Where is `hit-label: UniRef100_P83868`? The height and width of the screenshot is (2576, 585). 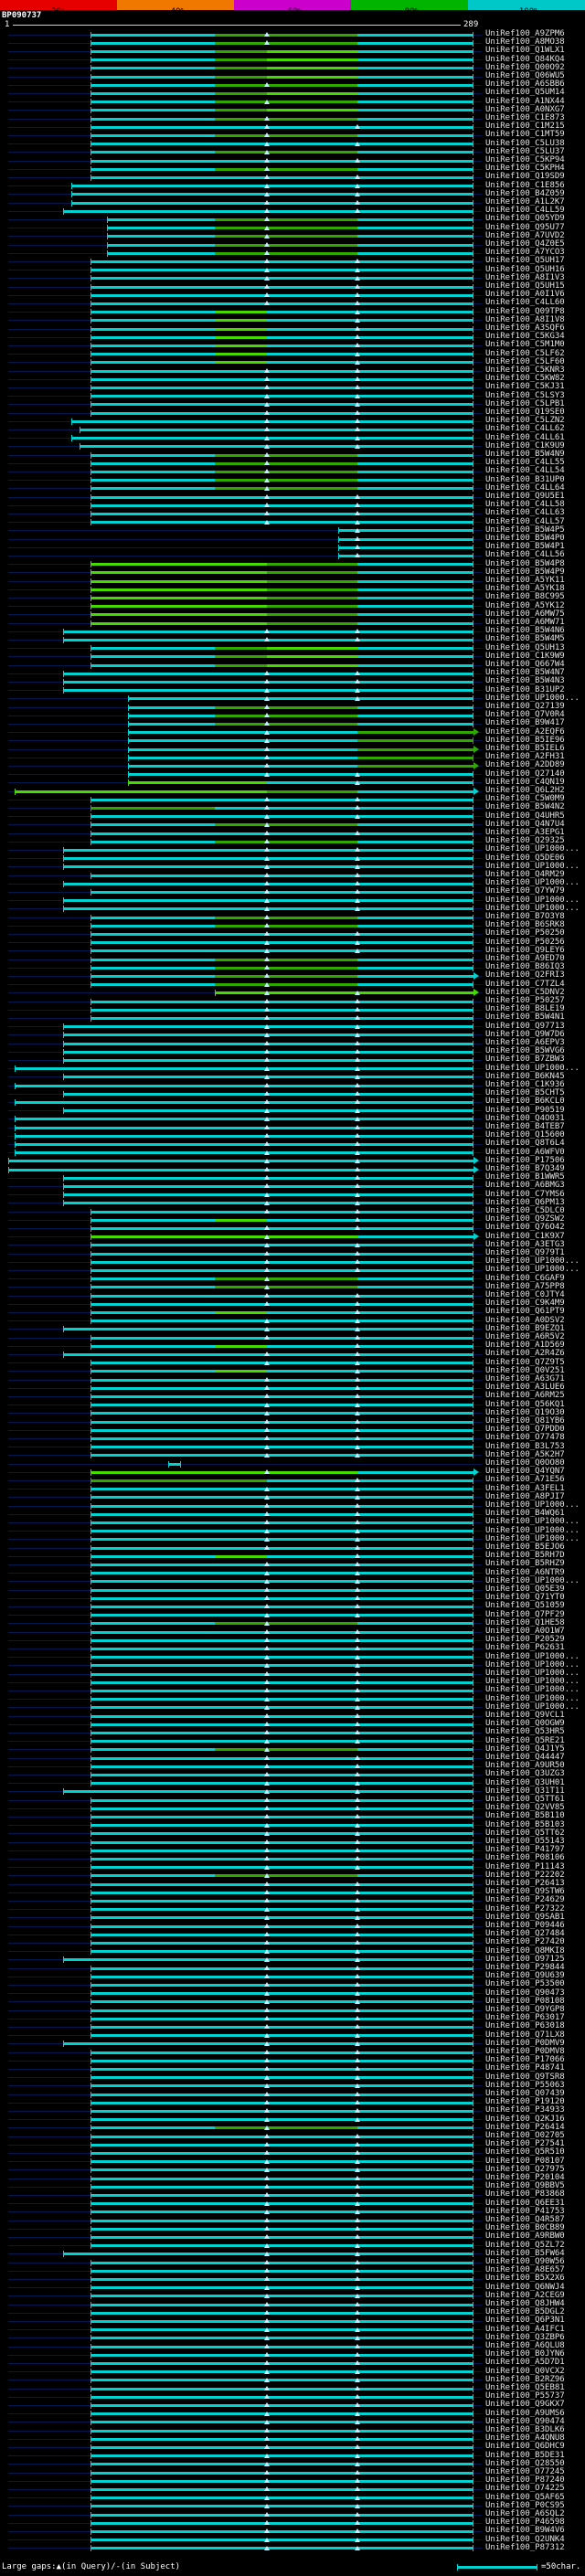 hit-label: UniRef100_P83868 is located at coordinates (525, 2194).